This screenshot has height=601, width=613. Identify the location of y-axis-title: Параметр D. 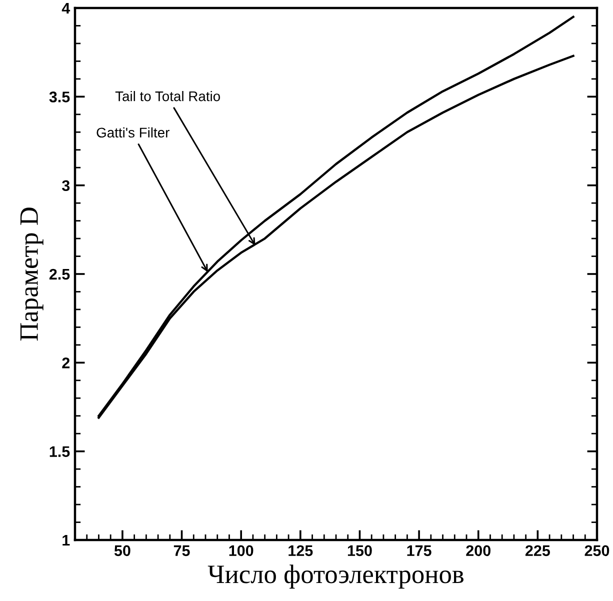
(32, 274).